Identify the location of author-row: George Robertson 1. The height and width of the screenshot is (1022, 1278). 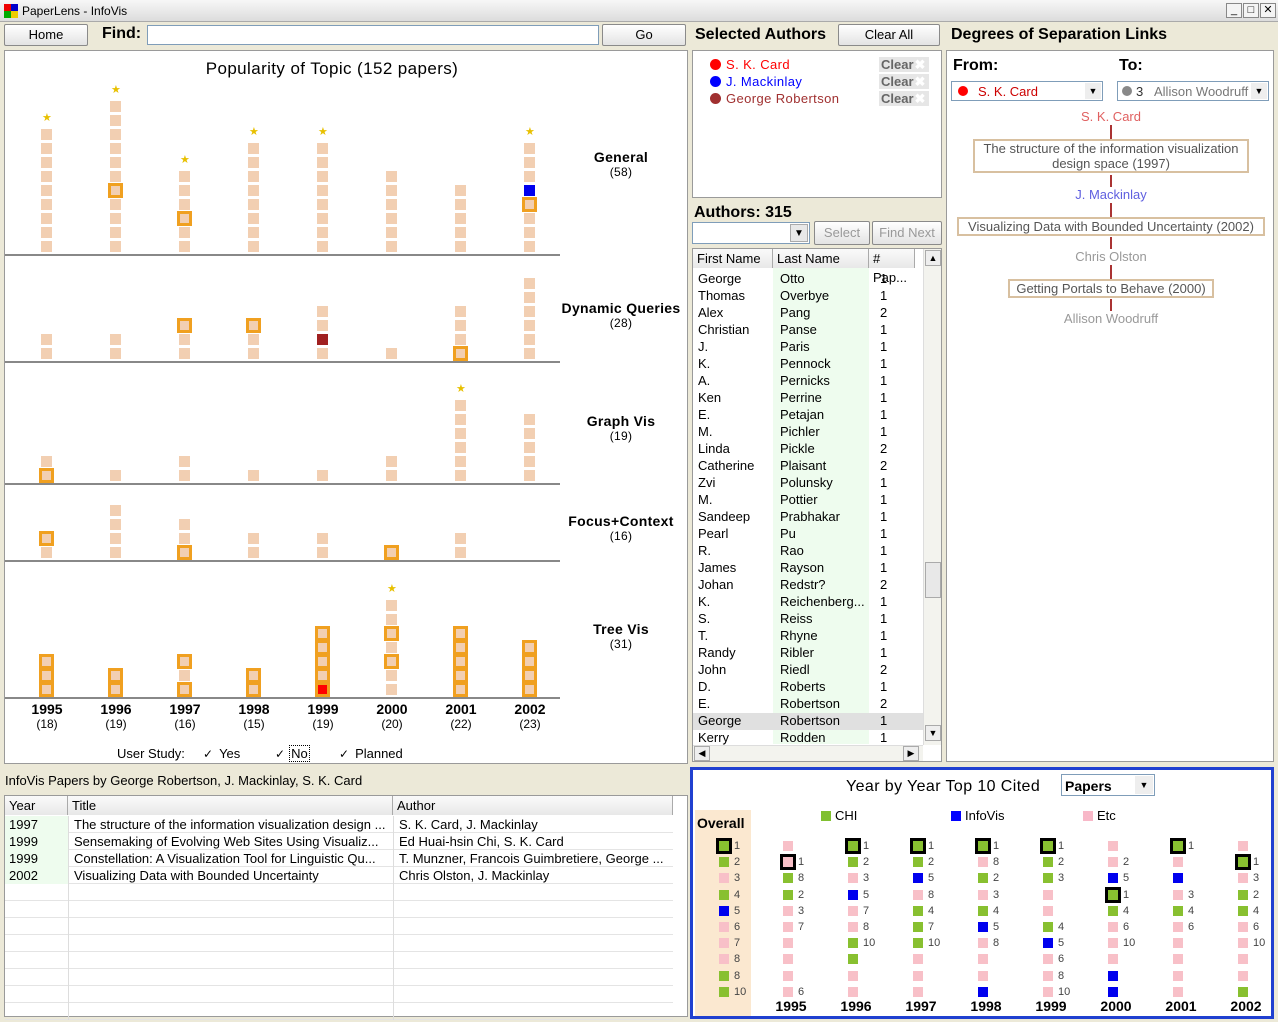
(808, 721).